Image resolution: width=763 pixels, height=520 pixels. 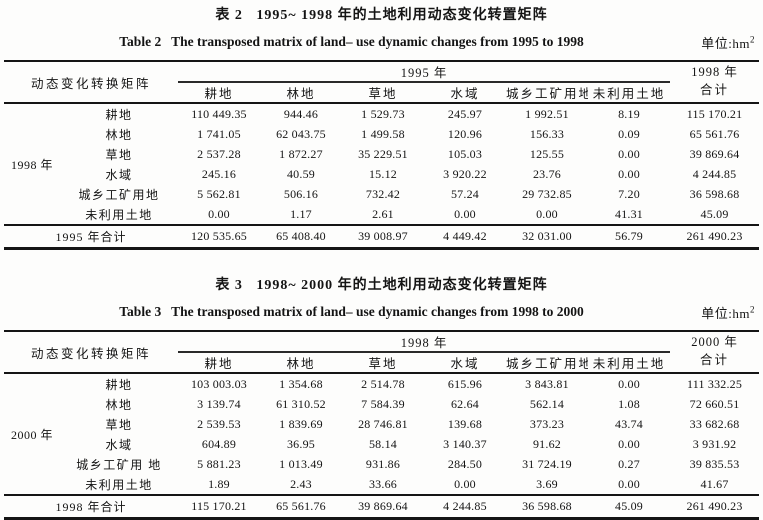 What do you see at coordinates (119, 114) in the screenshot?
I see `row-label: 耕地` at bounding box center [119, 114].